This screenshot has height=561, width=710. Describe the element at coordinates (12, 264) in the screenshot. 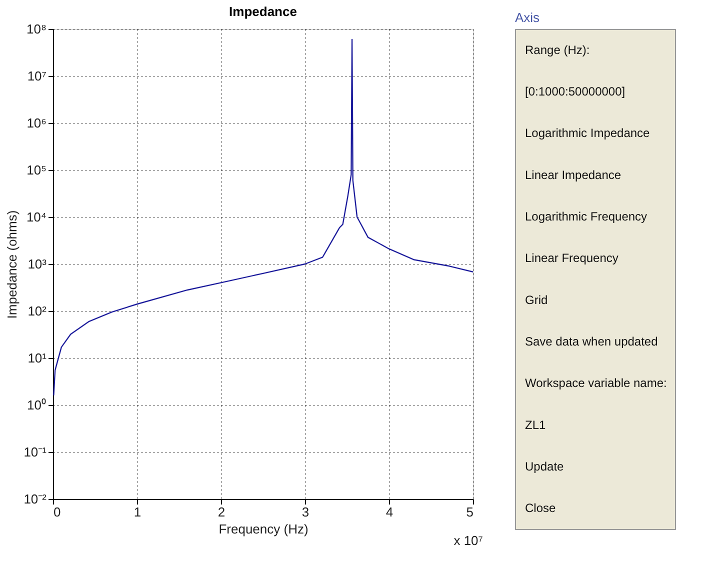

I see `y-axis-title: Impedance (ohms)` at that location.